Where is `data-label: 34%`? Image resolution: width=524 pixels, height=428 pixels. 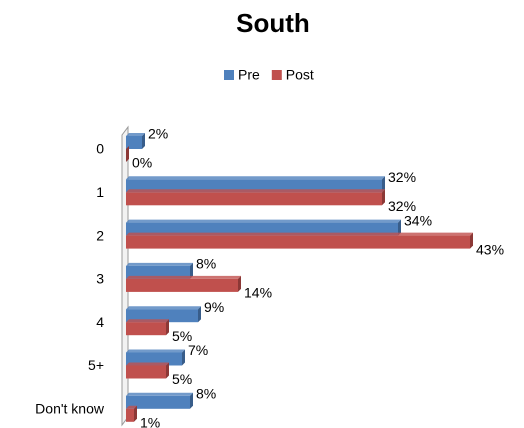
data-label: 34% is located at coordinates (418, 220).